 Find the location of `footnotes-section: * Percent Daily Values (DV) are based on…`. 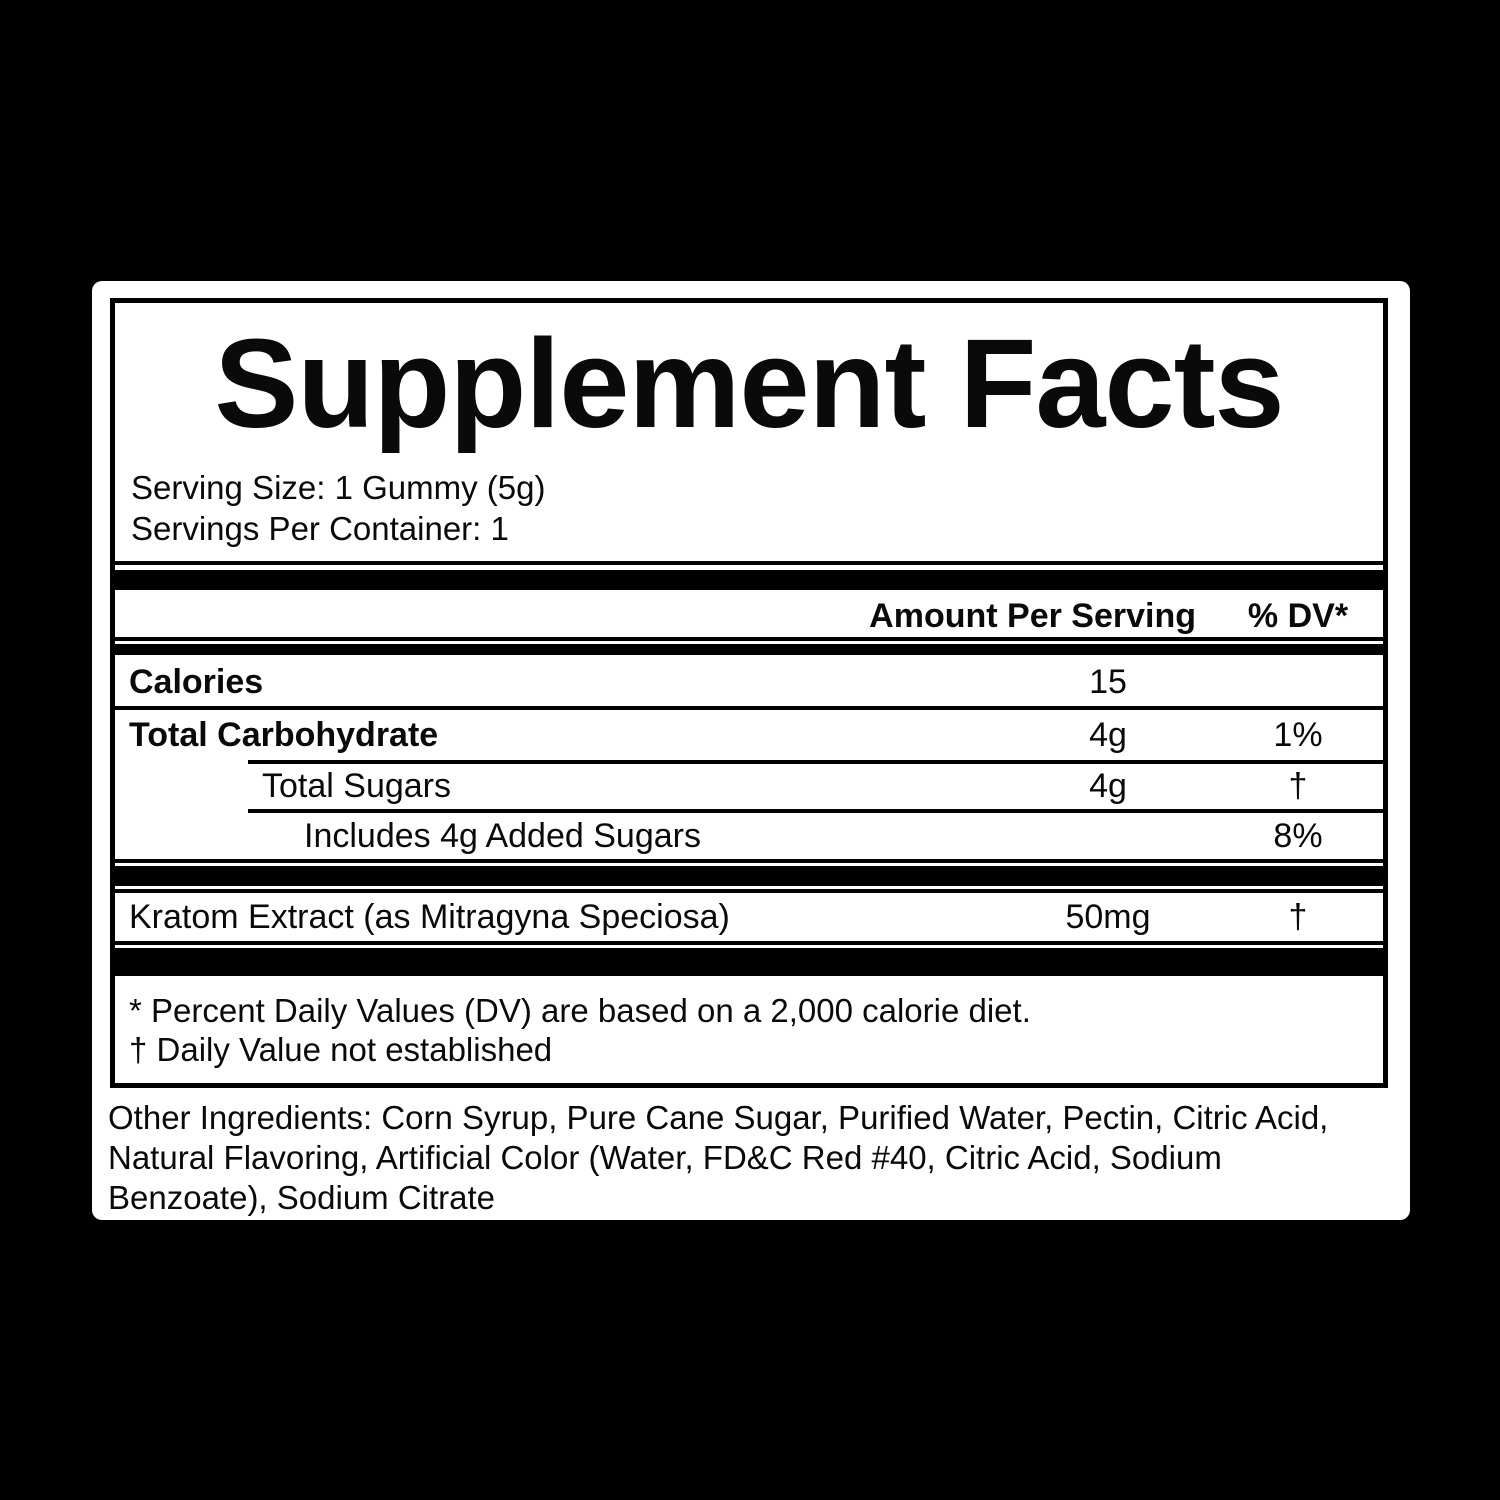

footnotes-section: * Percent Daily Values (DV) are based on… is located at coordinates (749, 1031).